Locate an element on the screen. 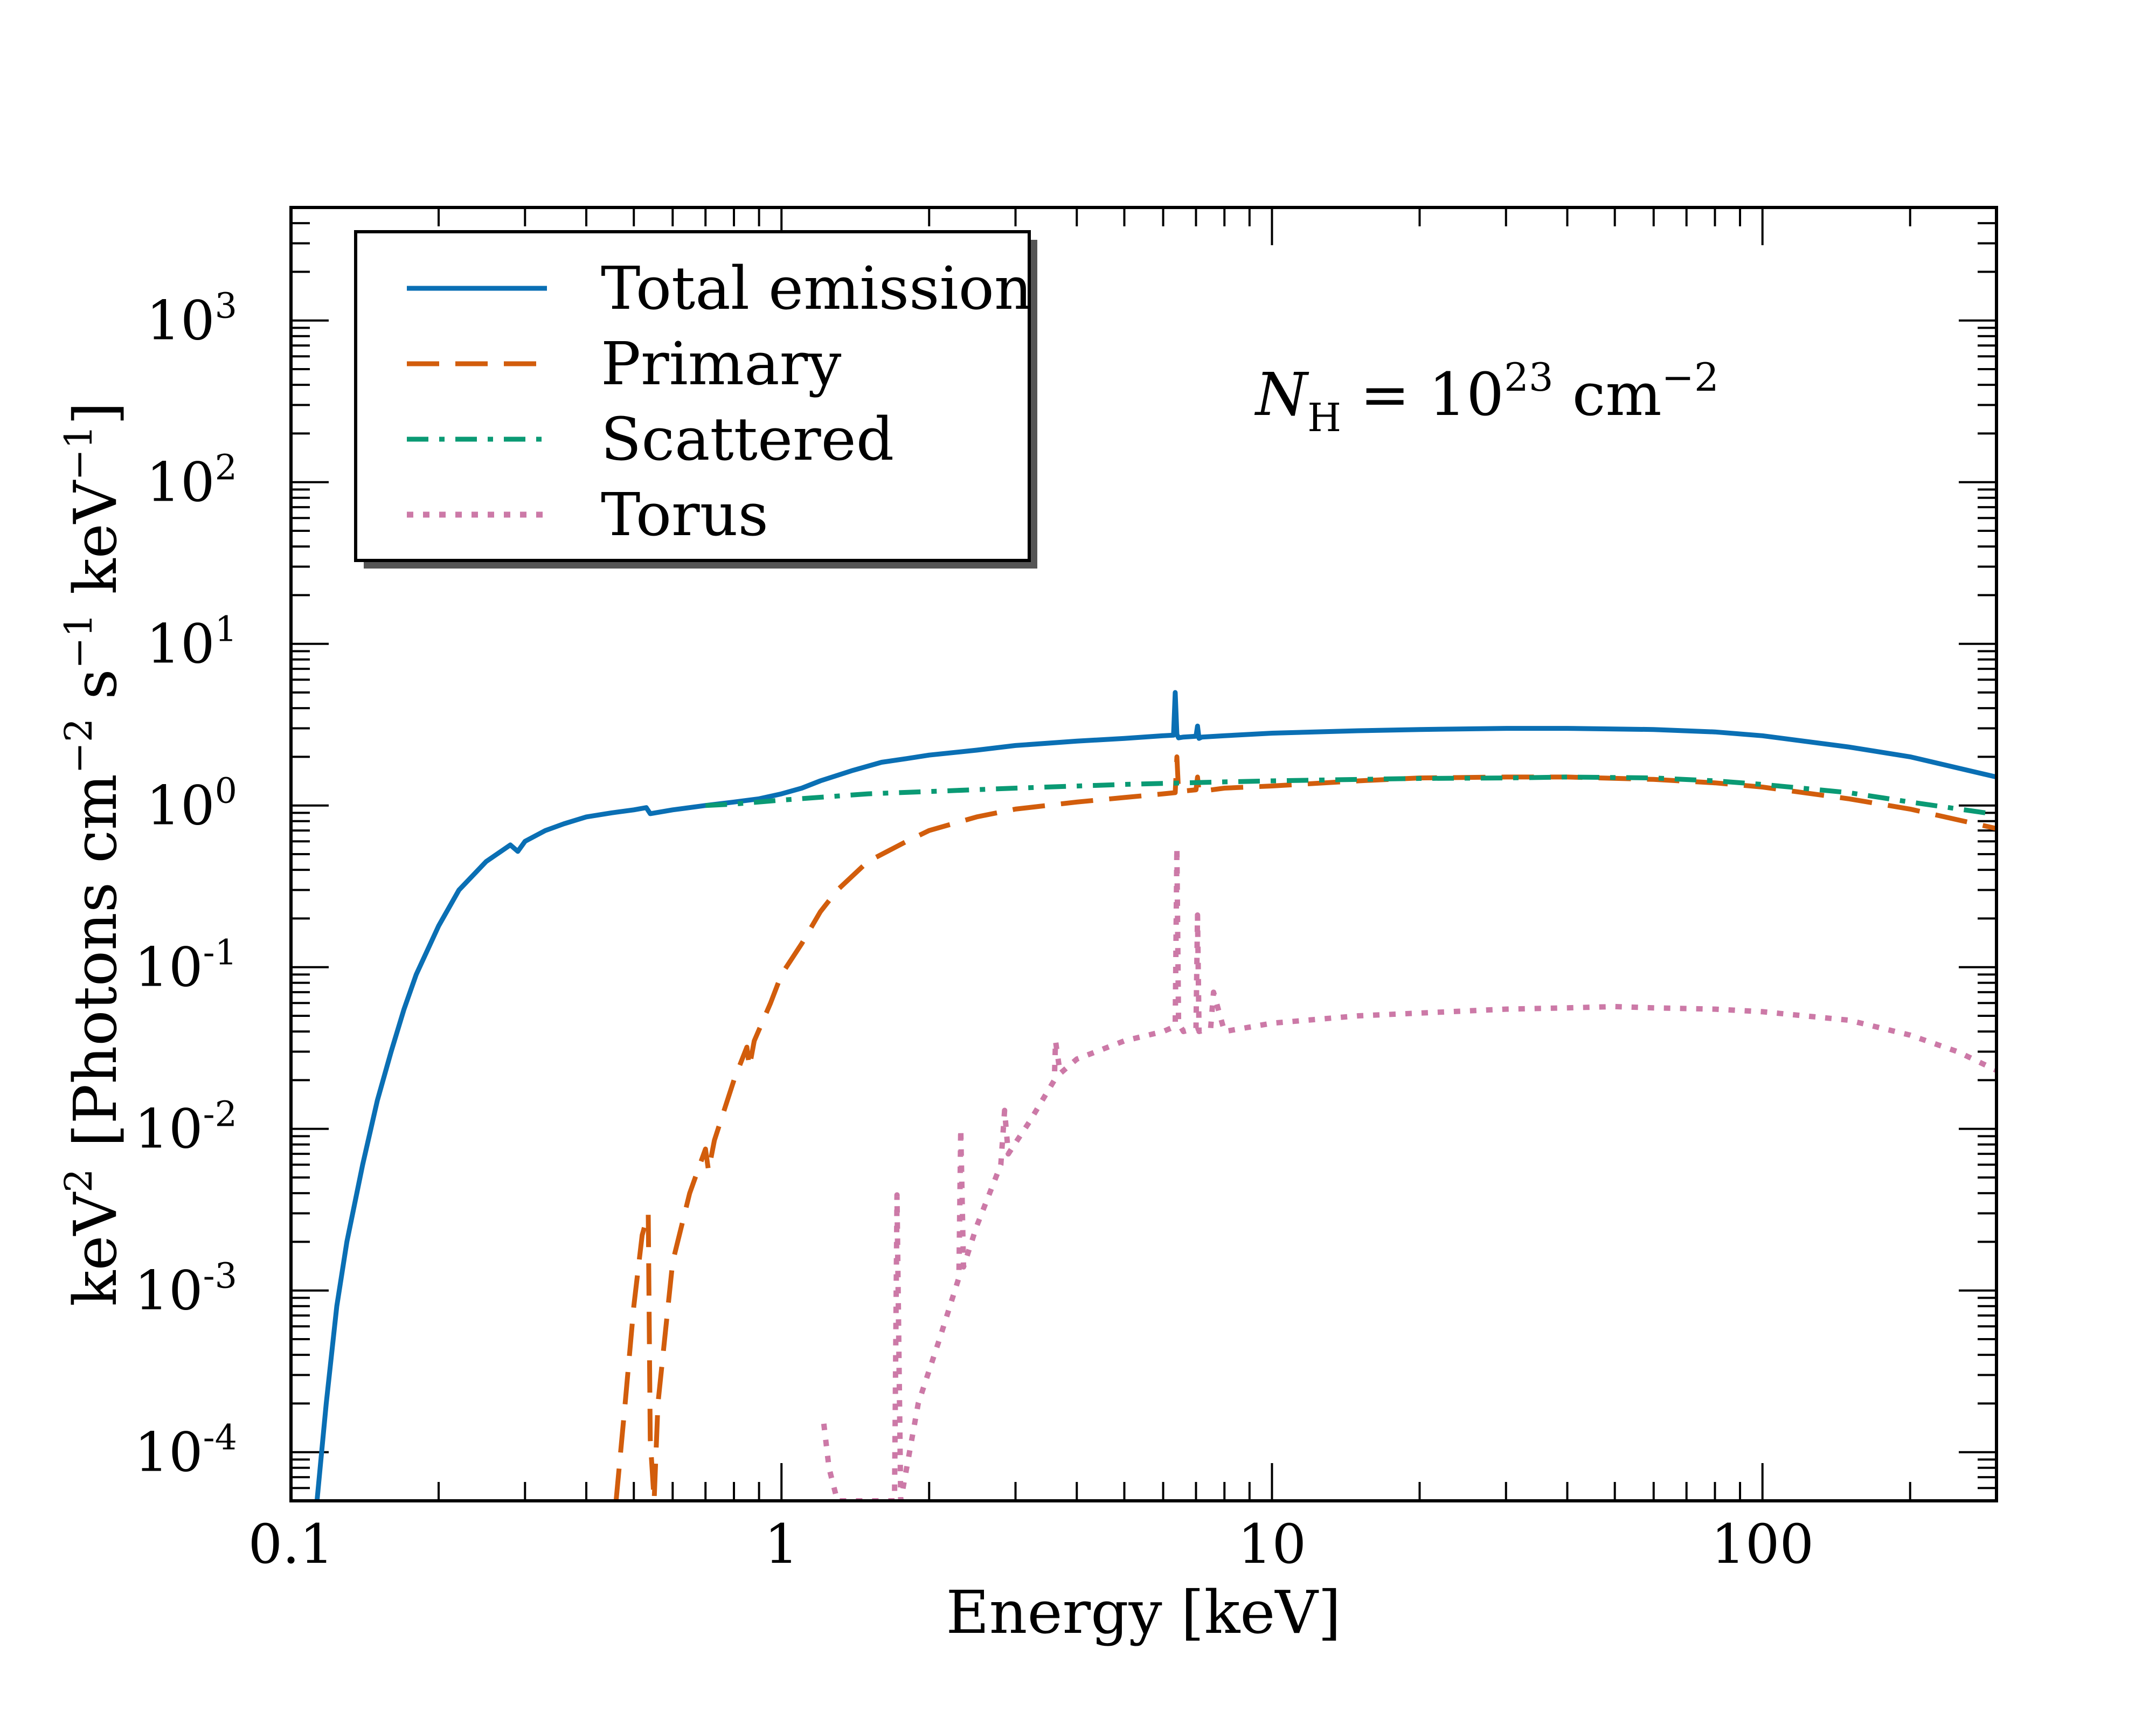 The width and height of the screenshot is (2156, 1725). legend-label-total-emission: Total emission is located at coordinates (816, 288).